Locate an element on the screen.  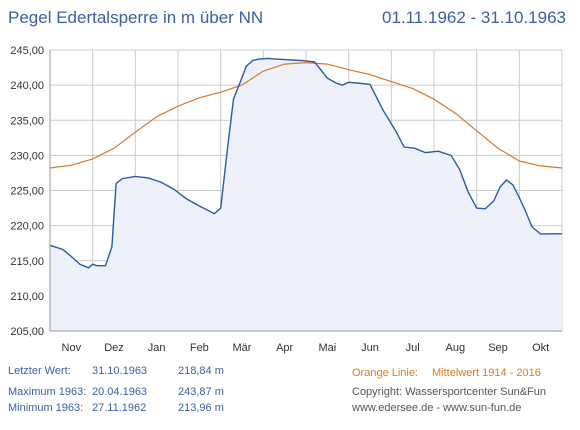
x-tick-label: Okt is located at coordinates (540, 348).